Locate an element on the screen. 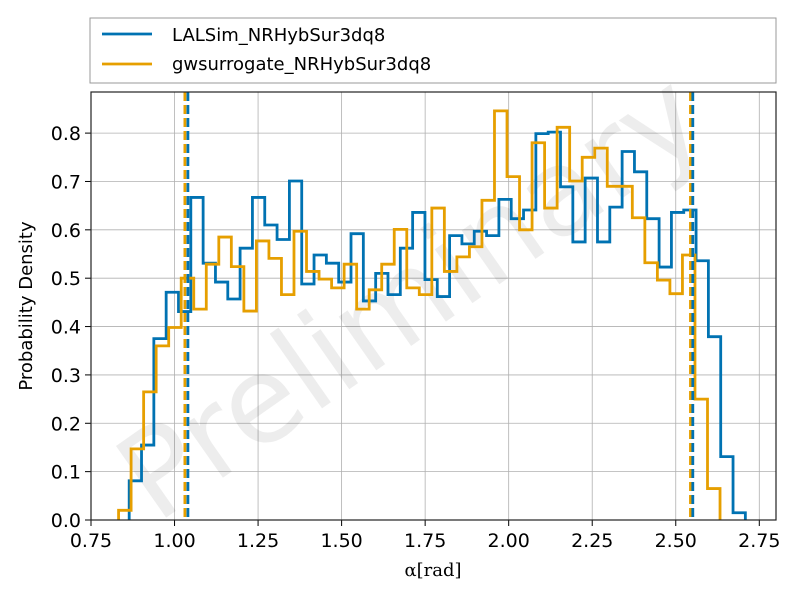 The width and height of the screenshot is (800, 600). x-tick-label: 2.00 is located at coordinates (509, 541).